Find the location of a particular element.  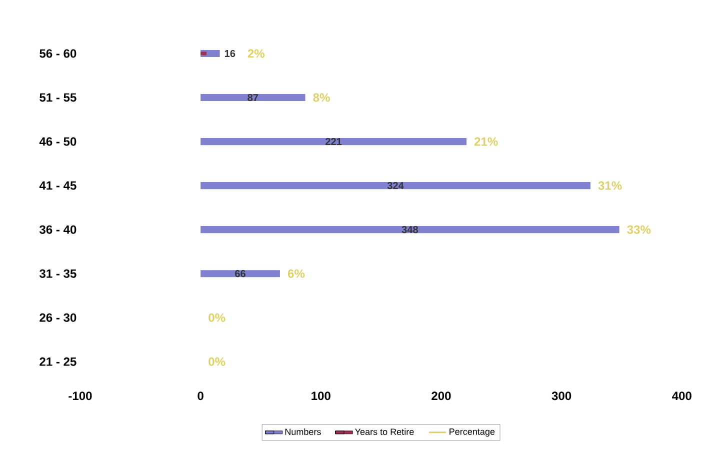

data-label: 16 is located at coordinates (230, 53).